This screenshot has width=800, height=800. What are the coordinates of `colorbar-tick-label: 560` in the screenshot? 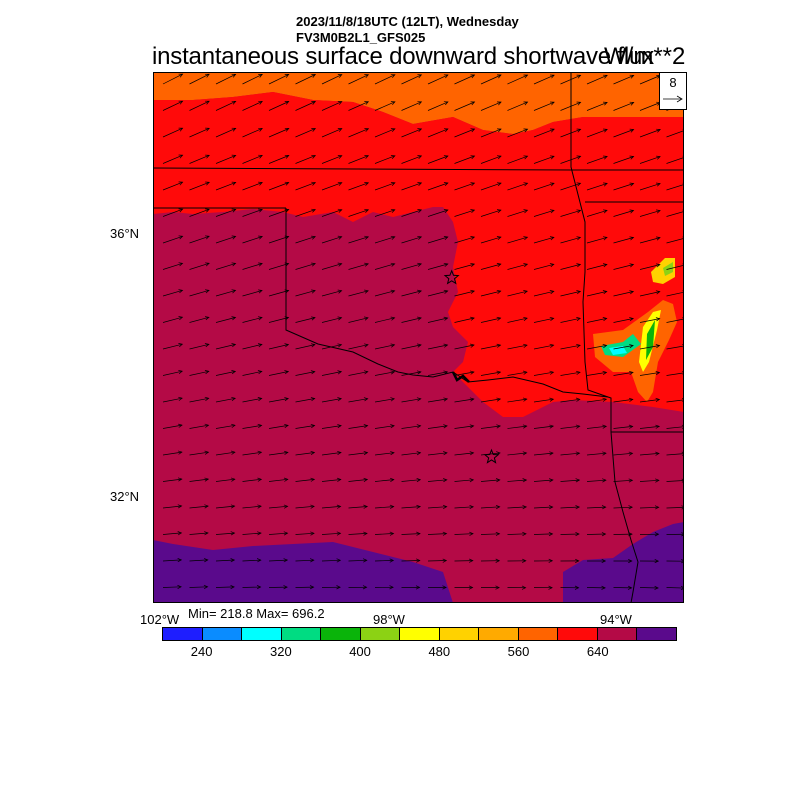 It's located at (518, 651).